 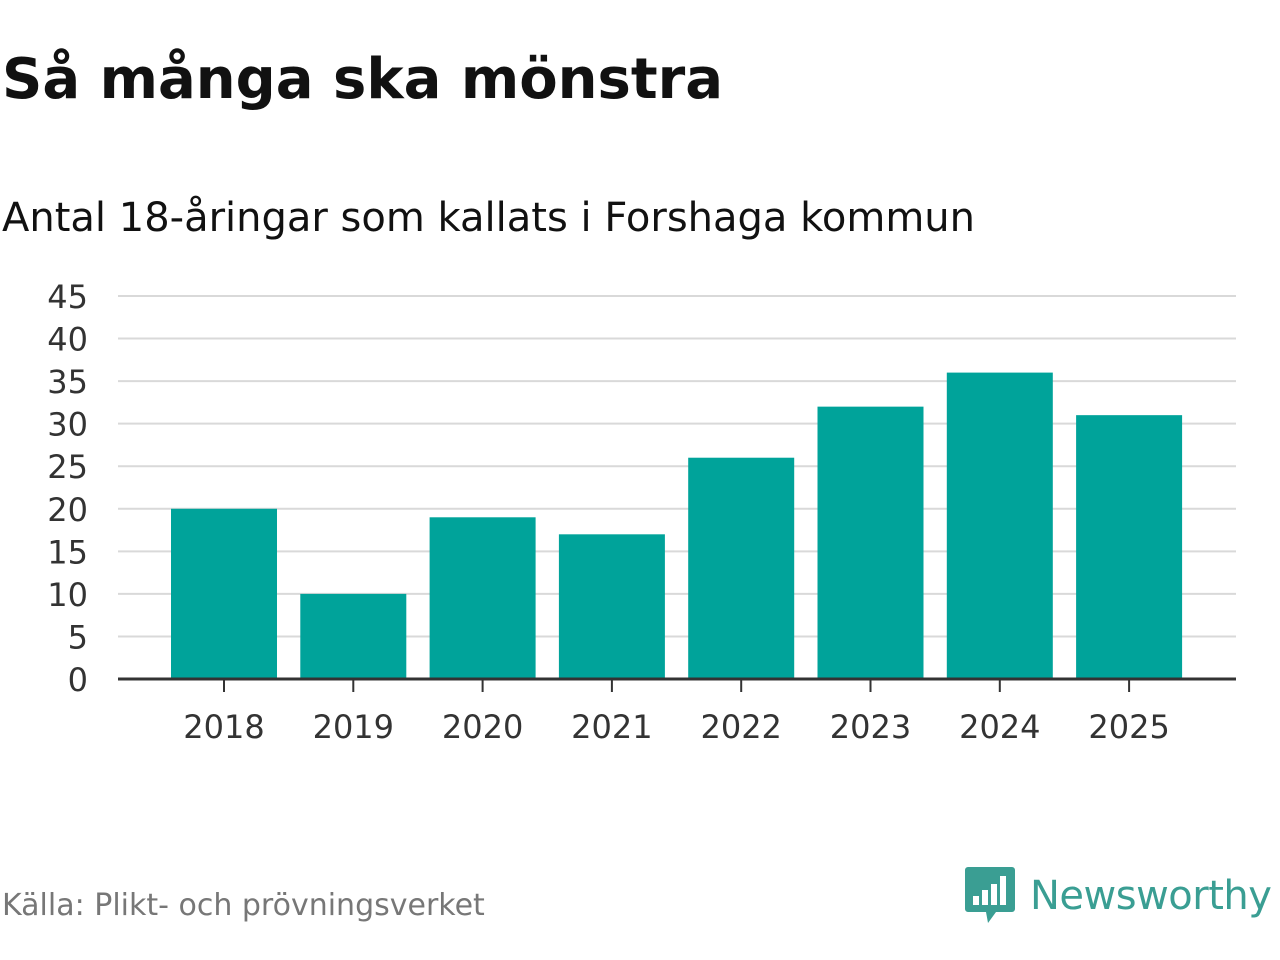 What do you see at coordinates (611, 727) in the screenshot?
I see `x-tick-label-2021: 2021` at bounding box center [611, 727].